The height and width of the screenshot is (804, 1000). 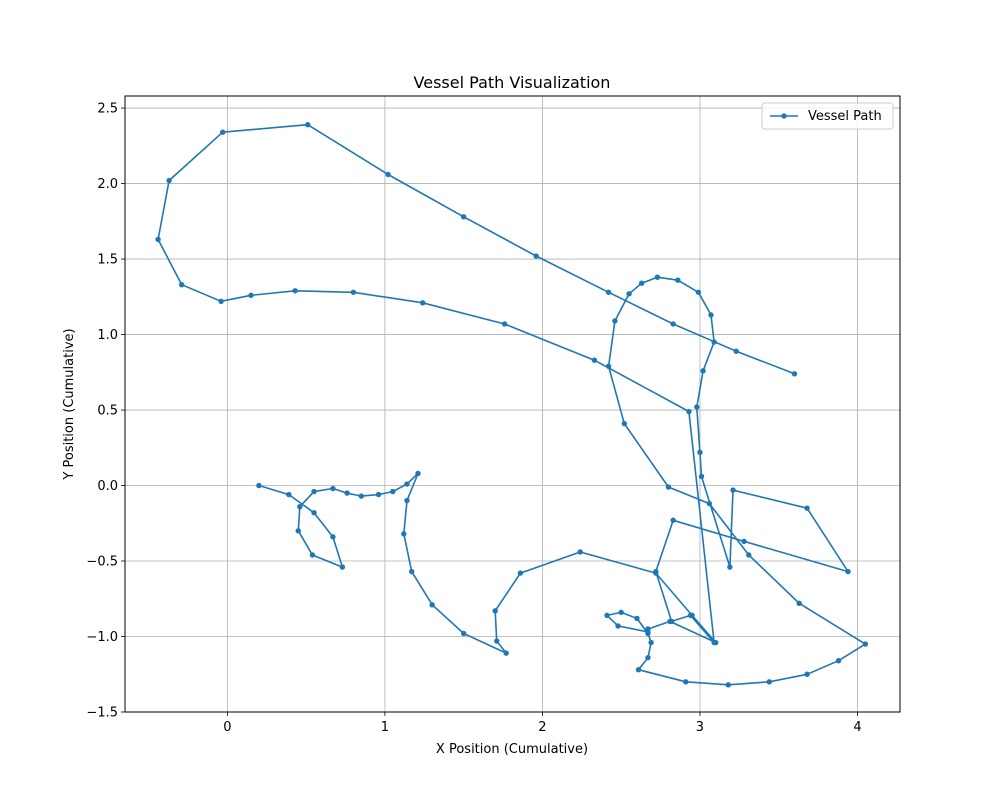 What do you see at coordinates (542, 727) in the screenshot?
I see `x-tick-label: 2` at bounding box center [542, 727].